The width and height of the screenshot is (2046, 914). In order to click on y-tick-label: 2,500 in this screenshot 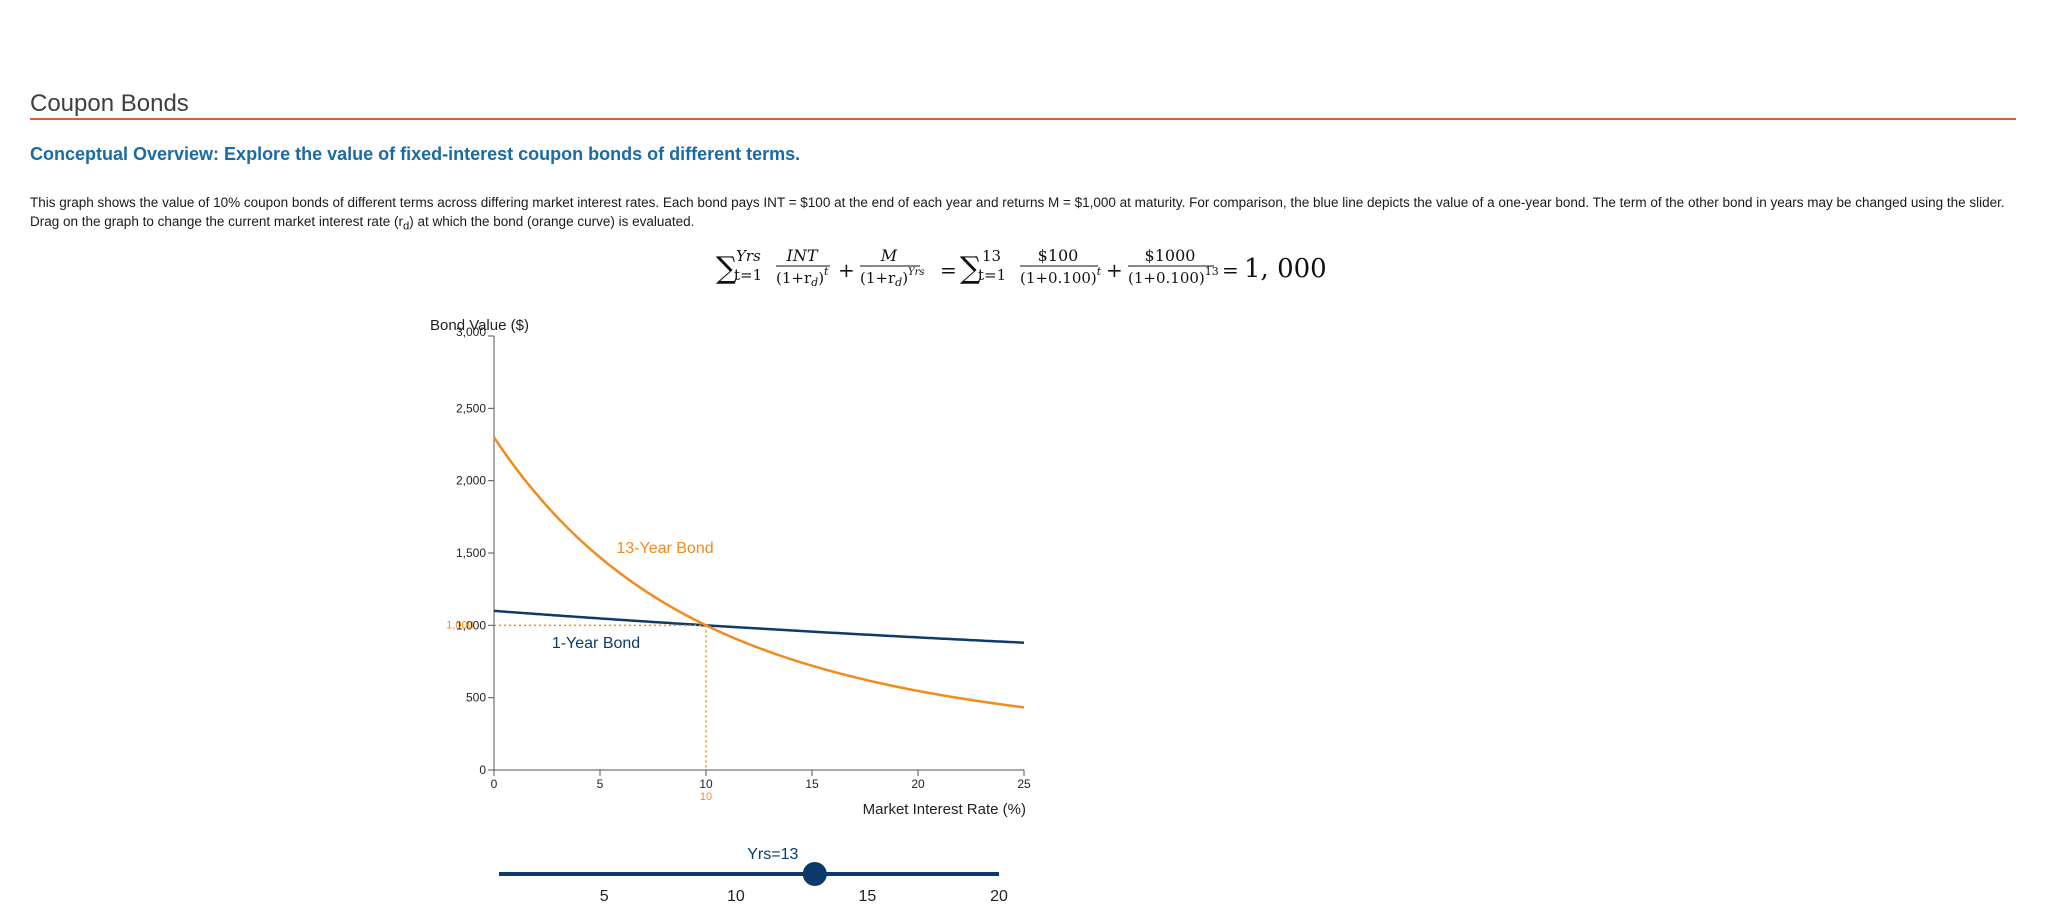, I will do `click(471, 408)`.